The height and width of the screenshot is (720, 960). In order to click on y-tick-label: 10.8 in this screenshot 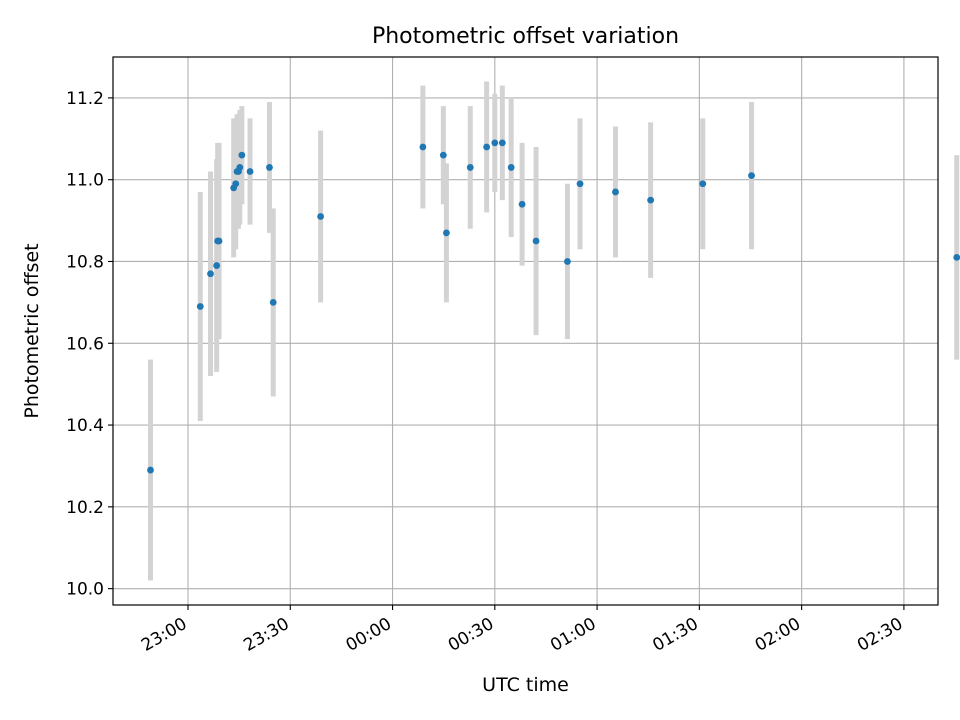, I will do `click(85, 262)`.